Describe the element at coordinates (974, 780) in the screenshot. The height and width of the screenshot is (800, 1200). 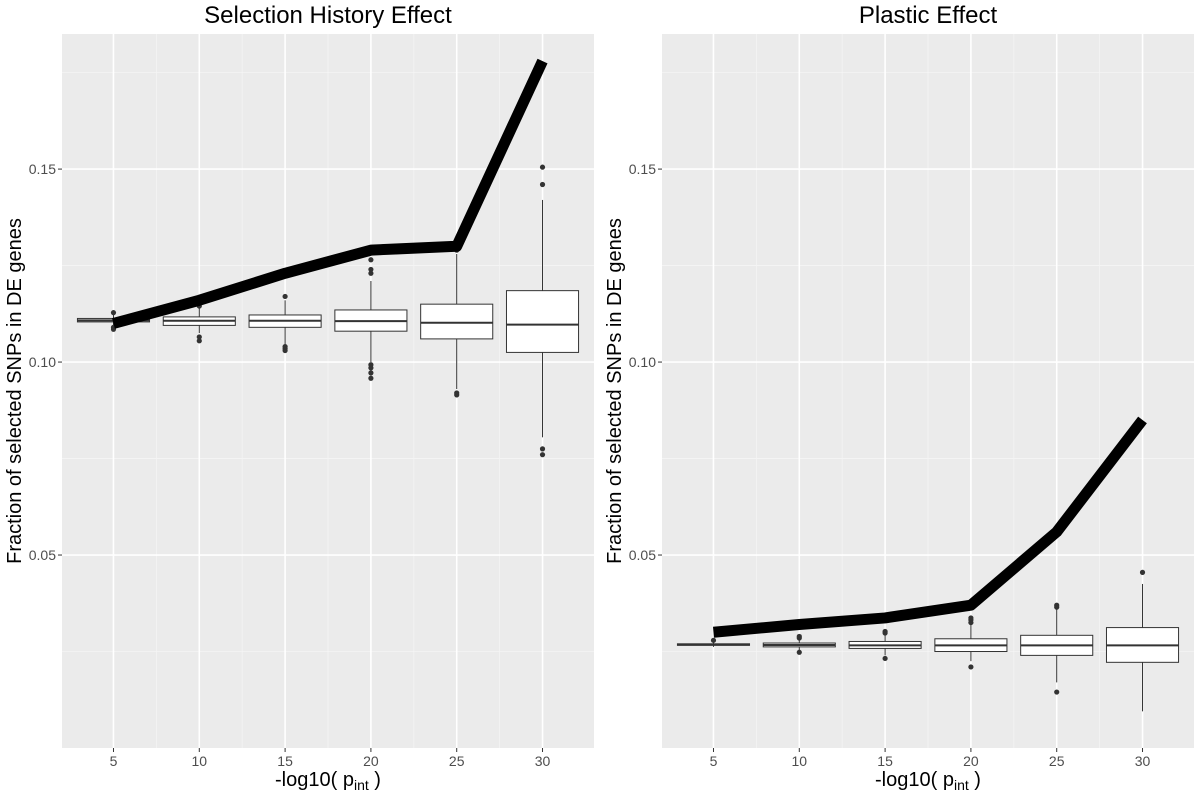
I see `x-axis-label-right-close: )` at that location.